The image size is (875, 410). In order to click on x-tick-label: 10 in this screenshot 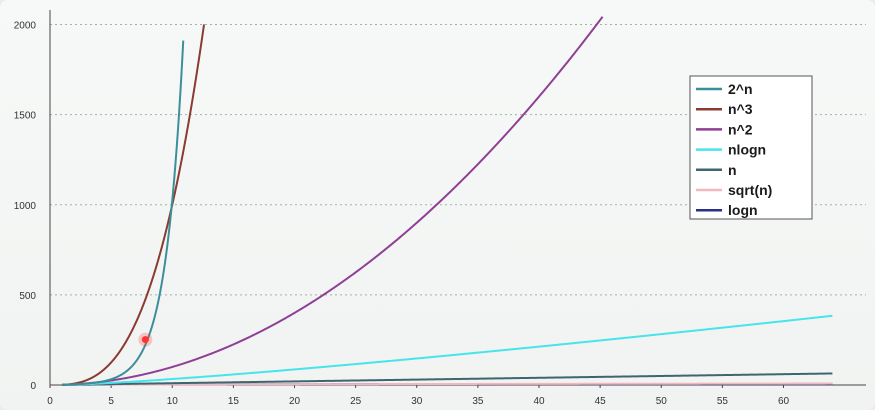, I will do `click(173, 401)`.